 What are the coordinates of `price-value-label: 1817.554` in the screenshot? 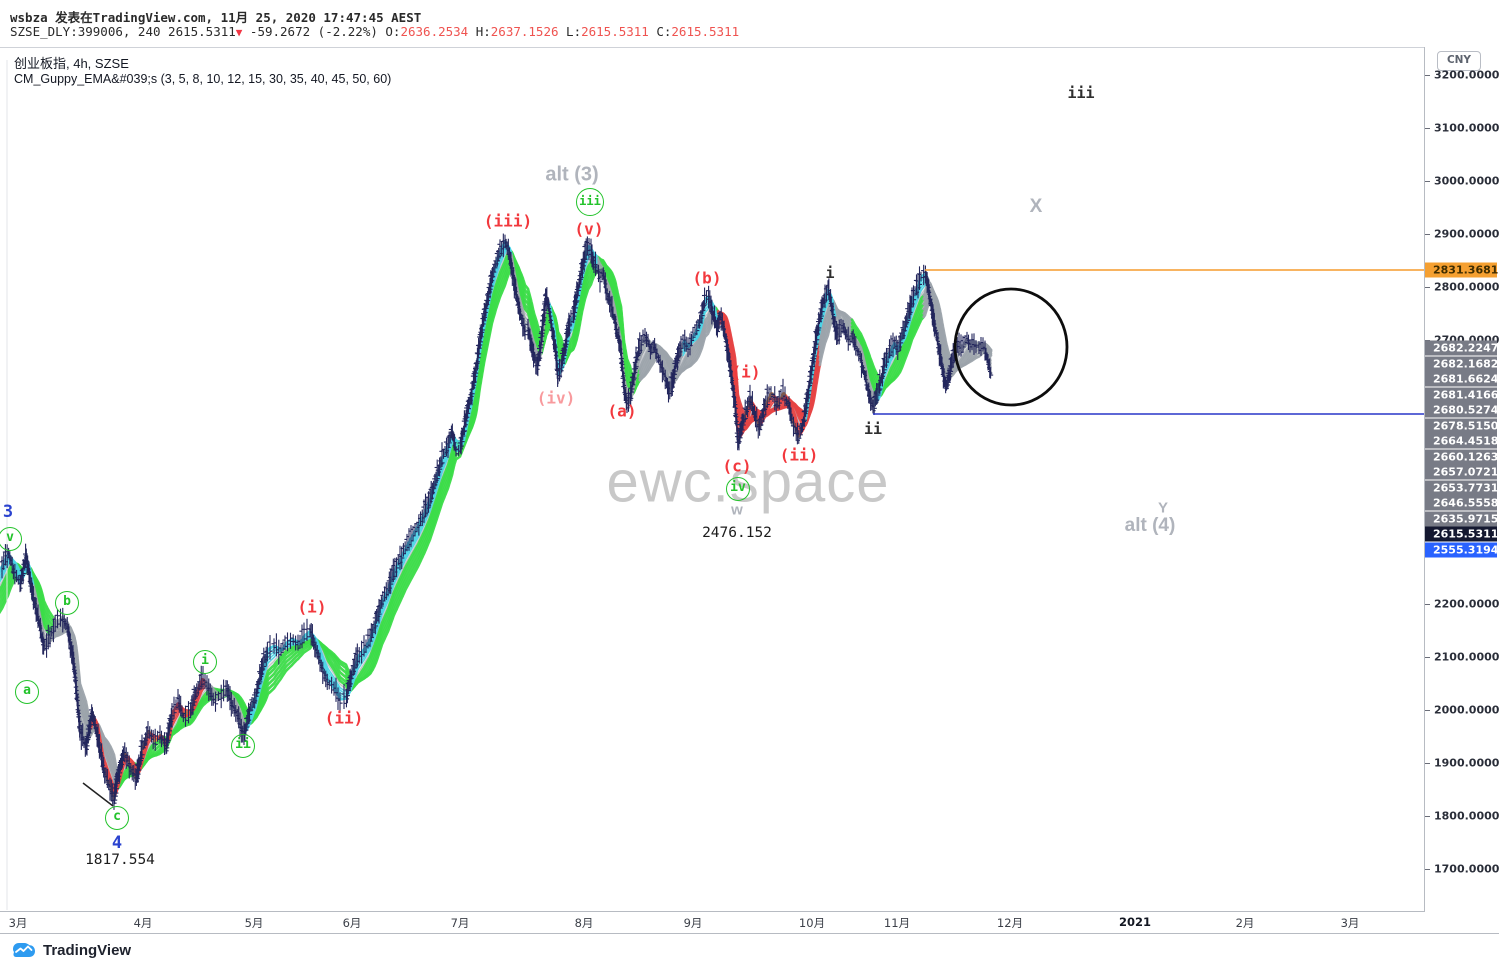 It's located at (120, 860).